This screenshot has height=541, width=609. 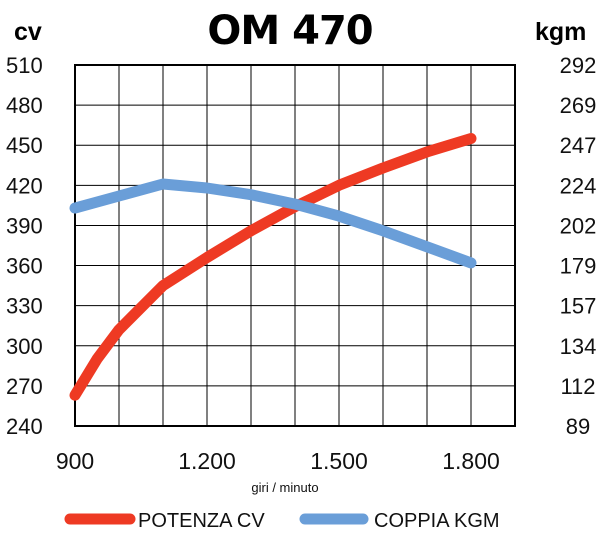 I want to click on y-left-tick-label: 450, so click(x=24, y=145).